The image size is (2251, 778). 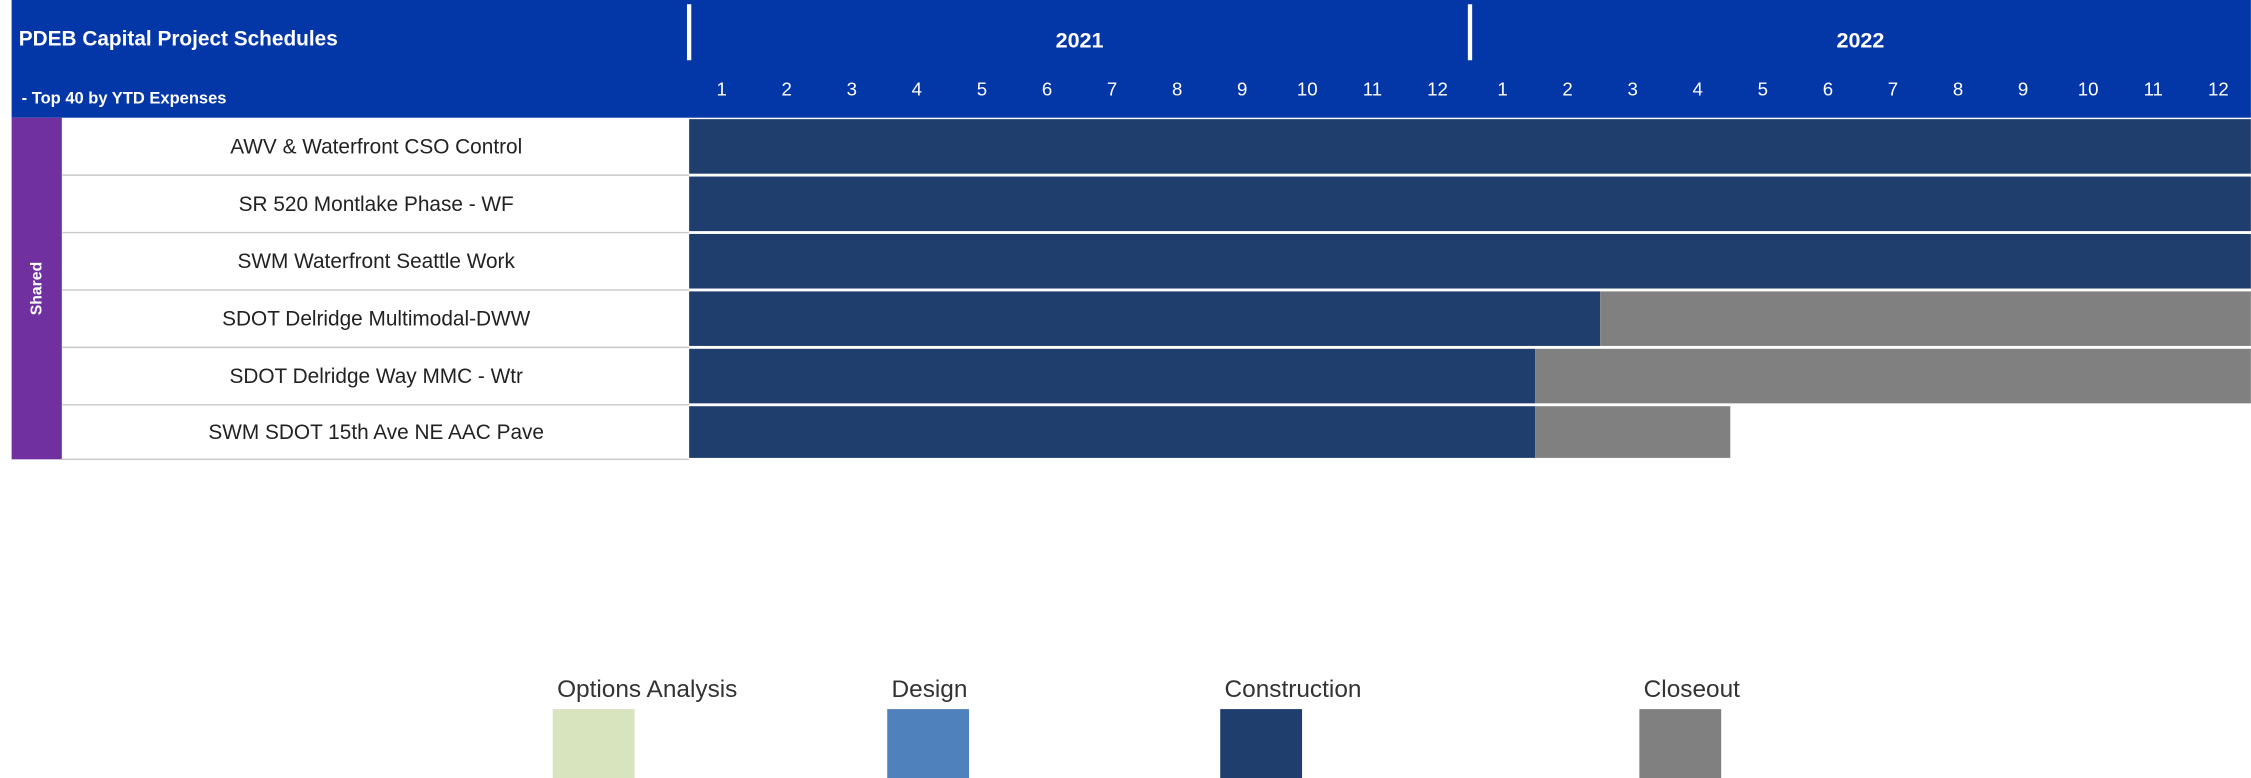 I want to click on legend-label: Closeout, so click(x=1692, y=689).